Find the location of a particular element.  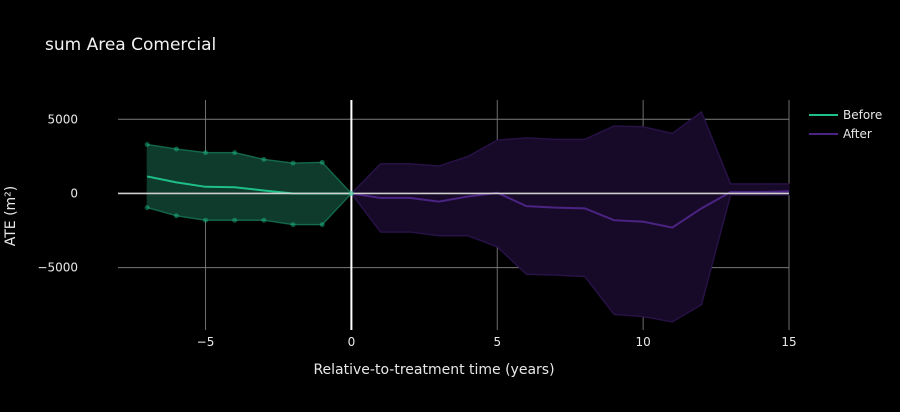

upper-bound-line-before is located at coordinates (249, 168).